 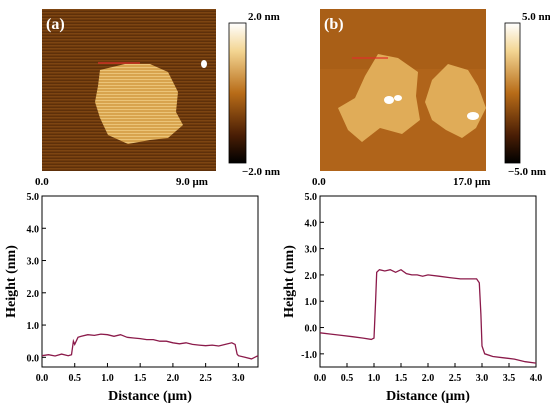 What do you see at coordinates (319, 182) in the screenshot?
I see `scale-b-start: 0.0` at bounding box center [319, 182].